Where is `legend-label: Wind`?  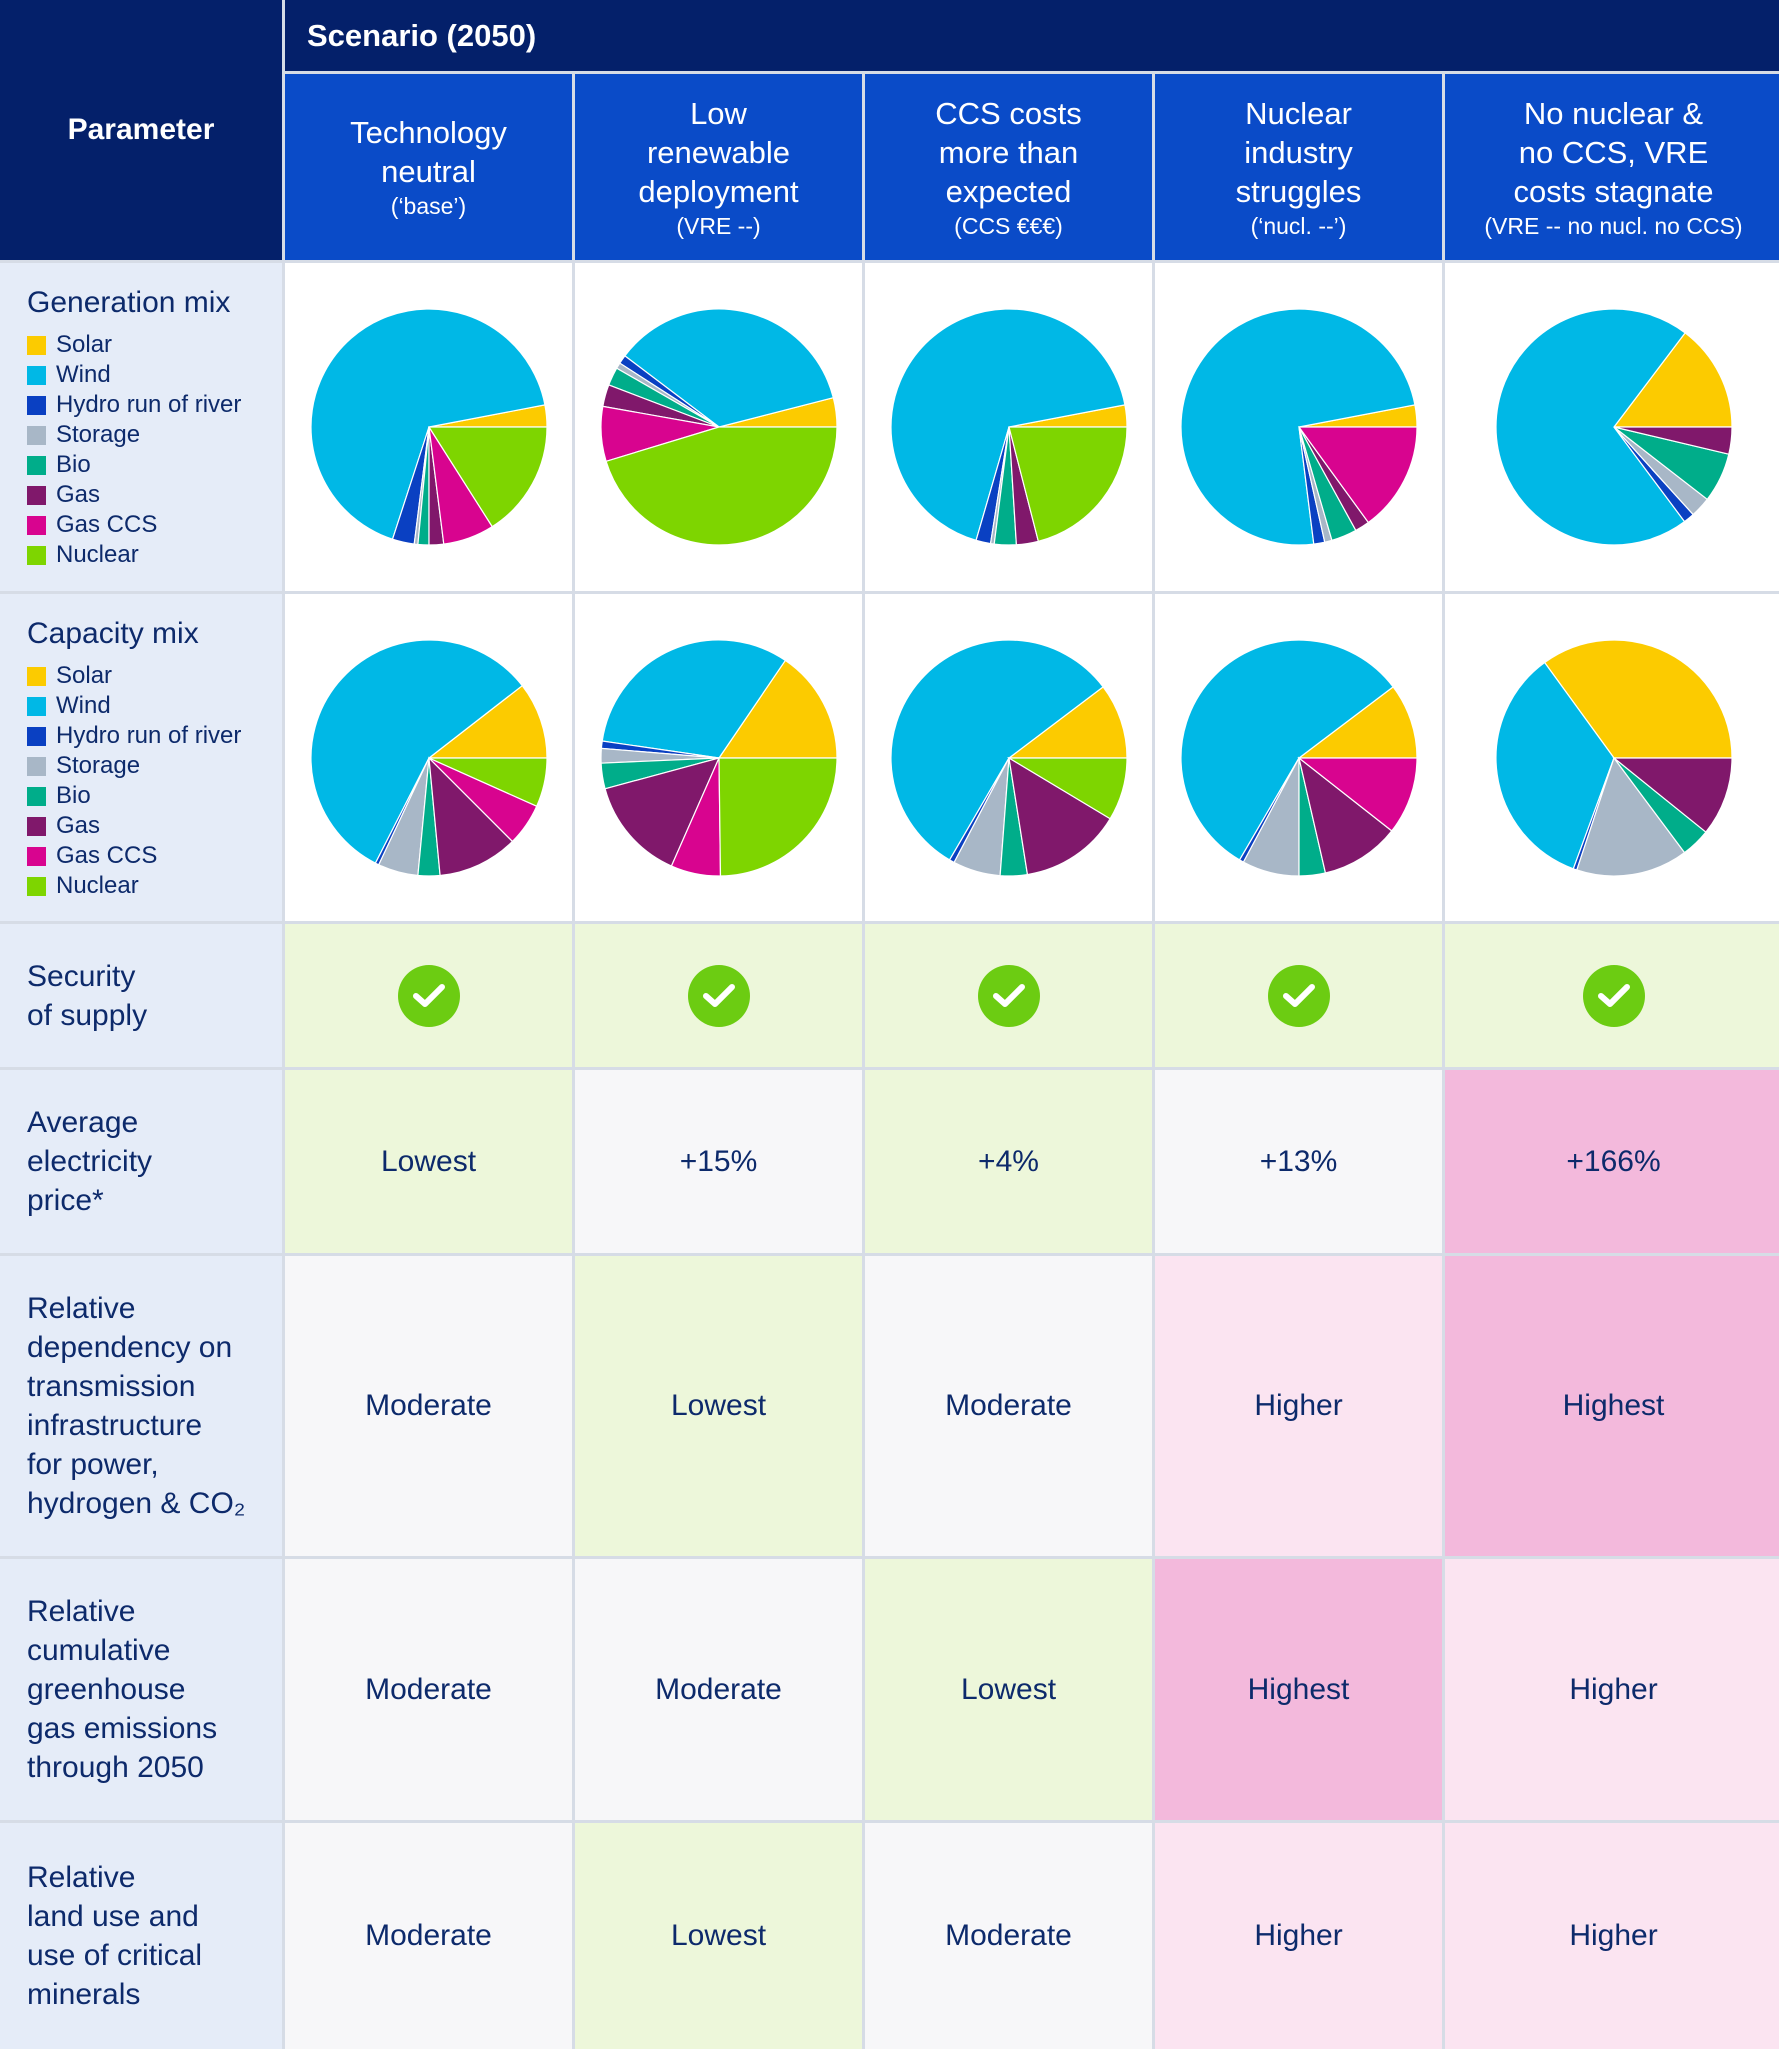 legend-label: Wind is located at coordinates (83, 374).